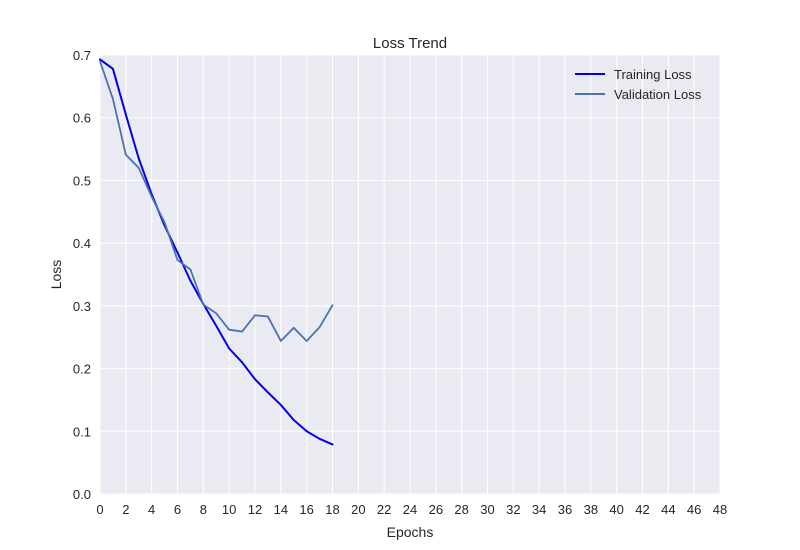  Describe the element at coordinates (658, 94) in the screenshot. I see `legend-label-validation-loss: Validation Loss` at that location.